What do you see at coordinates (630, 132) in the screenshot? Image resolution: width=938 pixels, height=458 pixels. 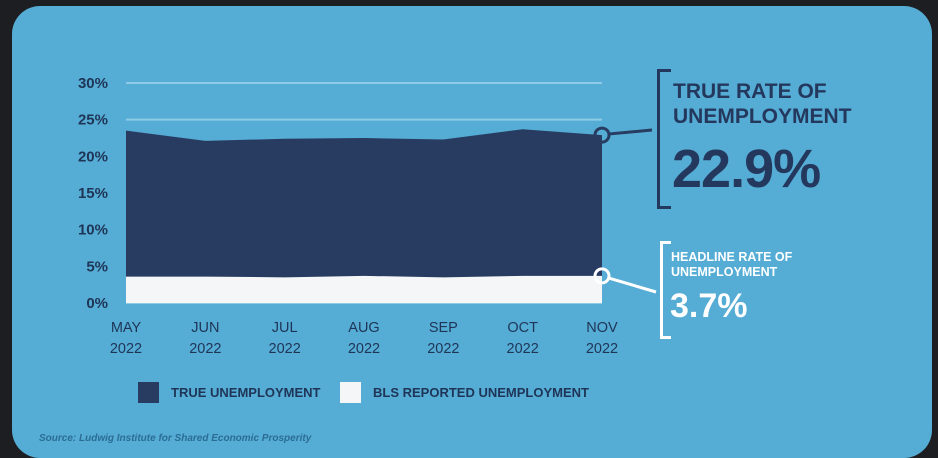 I see `true-rate-connector` at bounding box center [630, 132].